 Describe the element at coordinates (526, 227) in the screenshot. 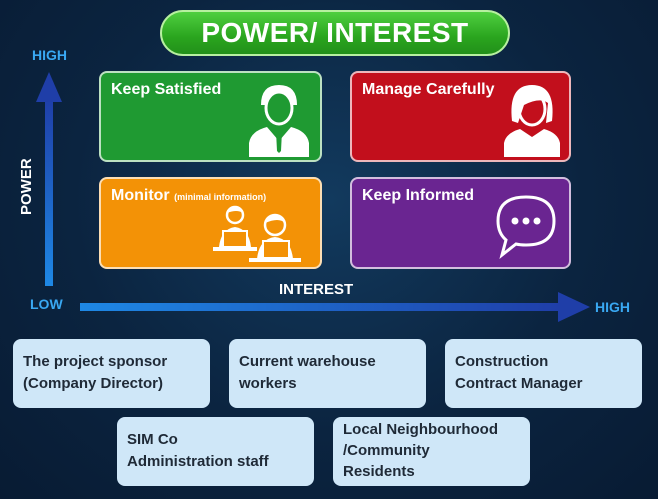

I see `speech-bubble-icon` at that location.